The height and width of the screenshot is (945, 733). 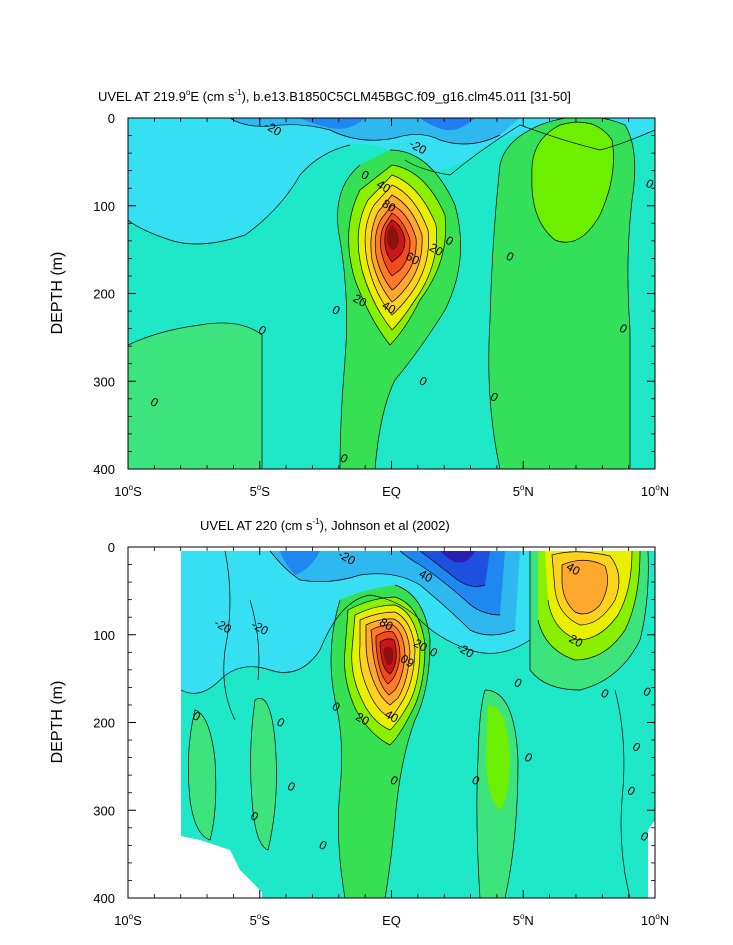 I want to click on field-bpatch3b, so click(x=498, y=757).